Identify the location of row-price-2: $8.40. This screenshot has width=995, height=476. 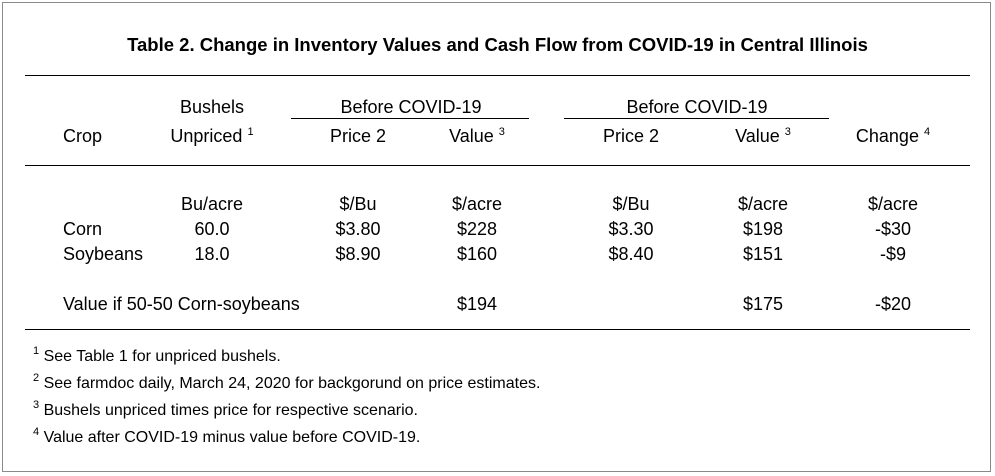
(631, 254).